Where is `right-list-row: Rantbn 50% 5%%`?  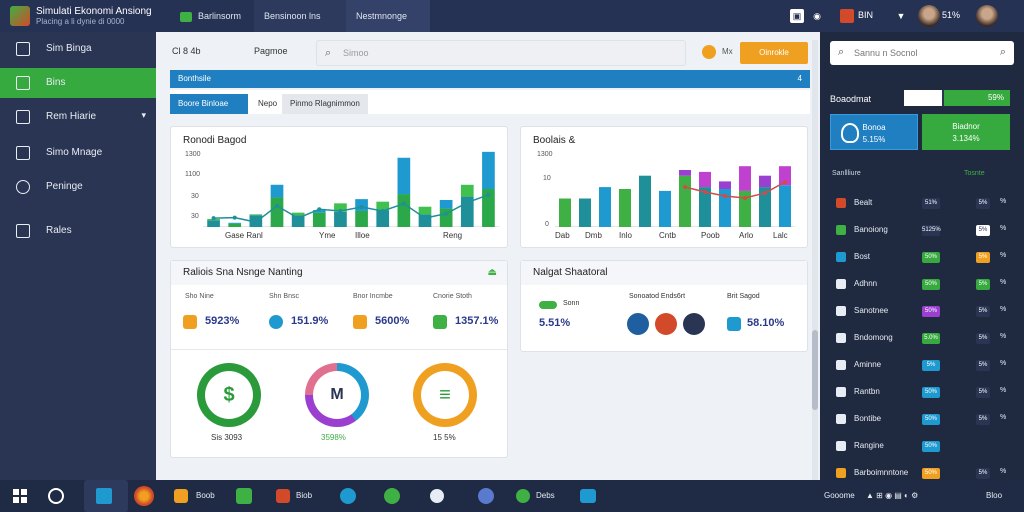
right-list-row: Rantbn 50% 5%% is located at coordinates (925, 393).